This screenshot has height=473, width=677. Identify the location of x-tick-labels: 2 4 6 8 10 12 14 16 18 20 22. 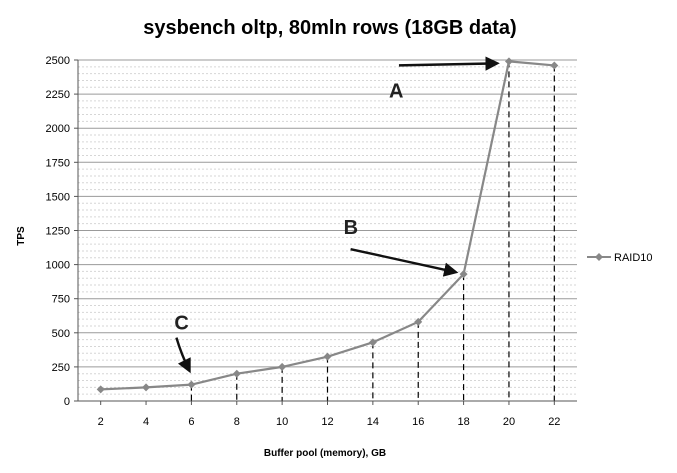
(329, 422).